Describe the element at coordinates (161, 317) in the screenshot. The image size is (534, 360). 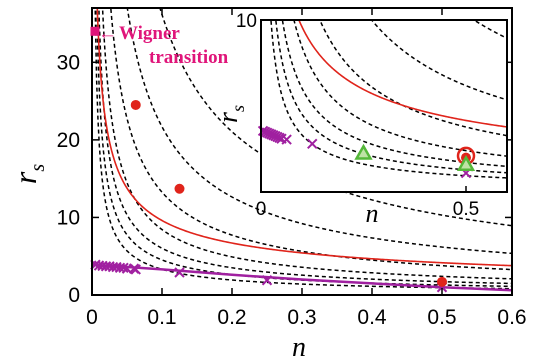
I see `x-tick-label: 0.1` at that location.